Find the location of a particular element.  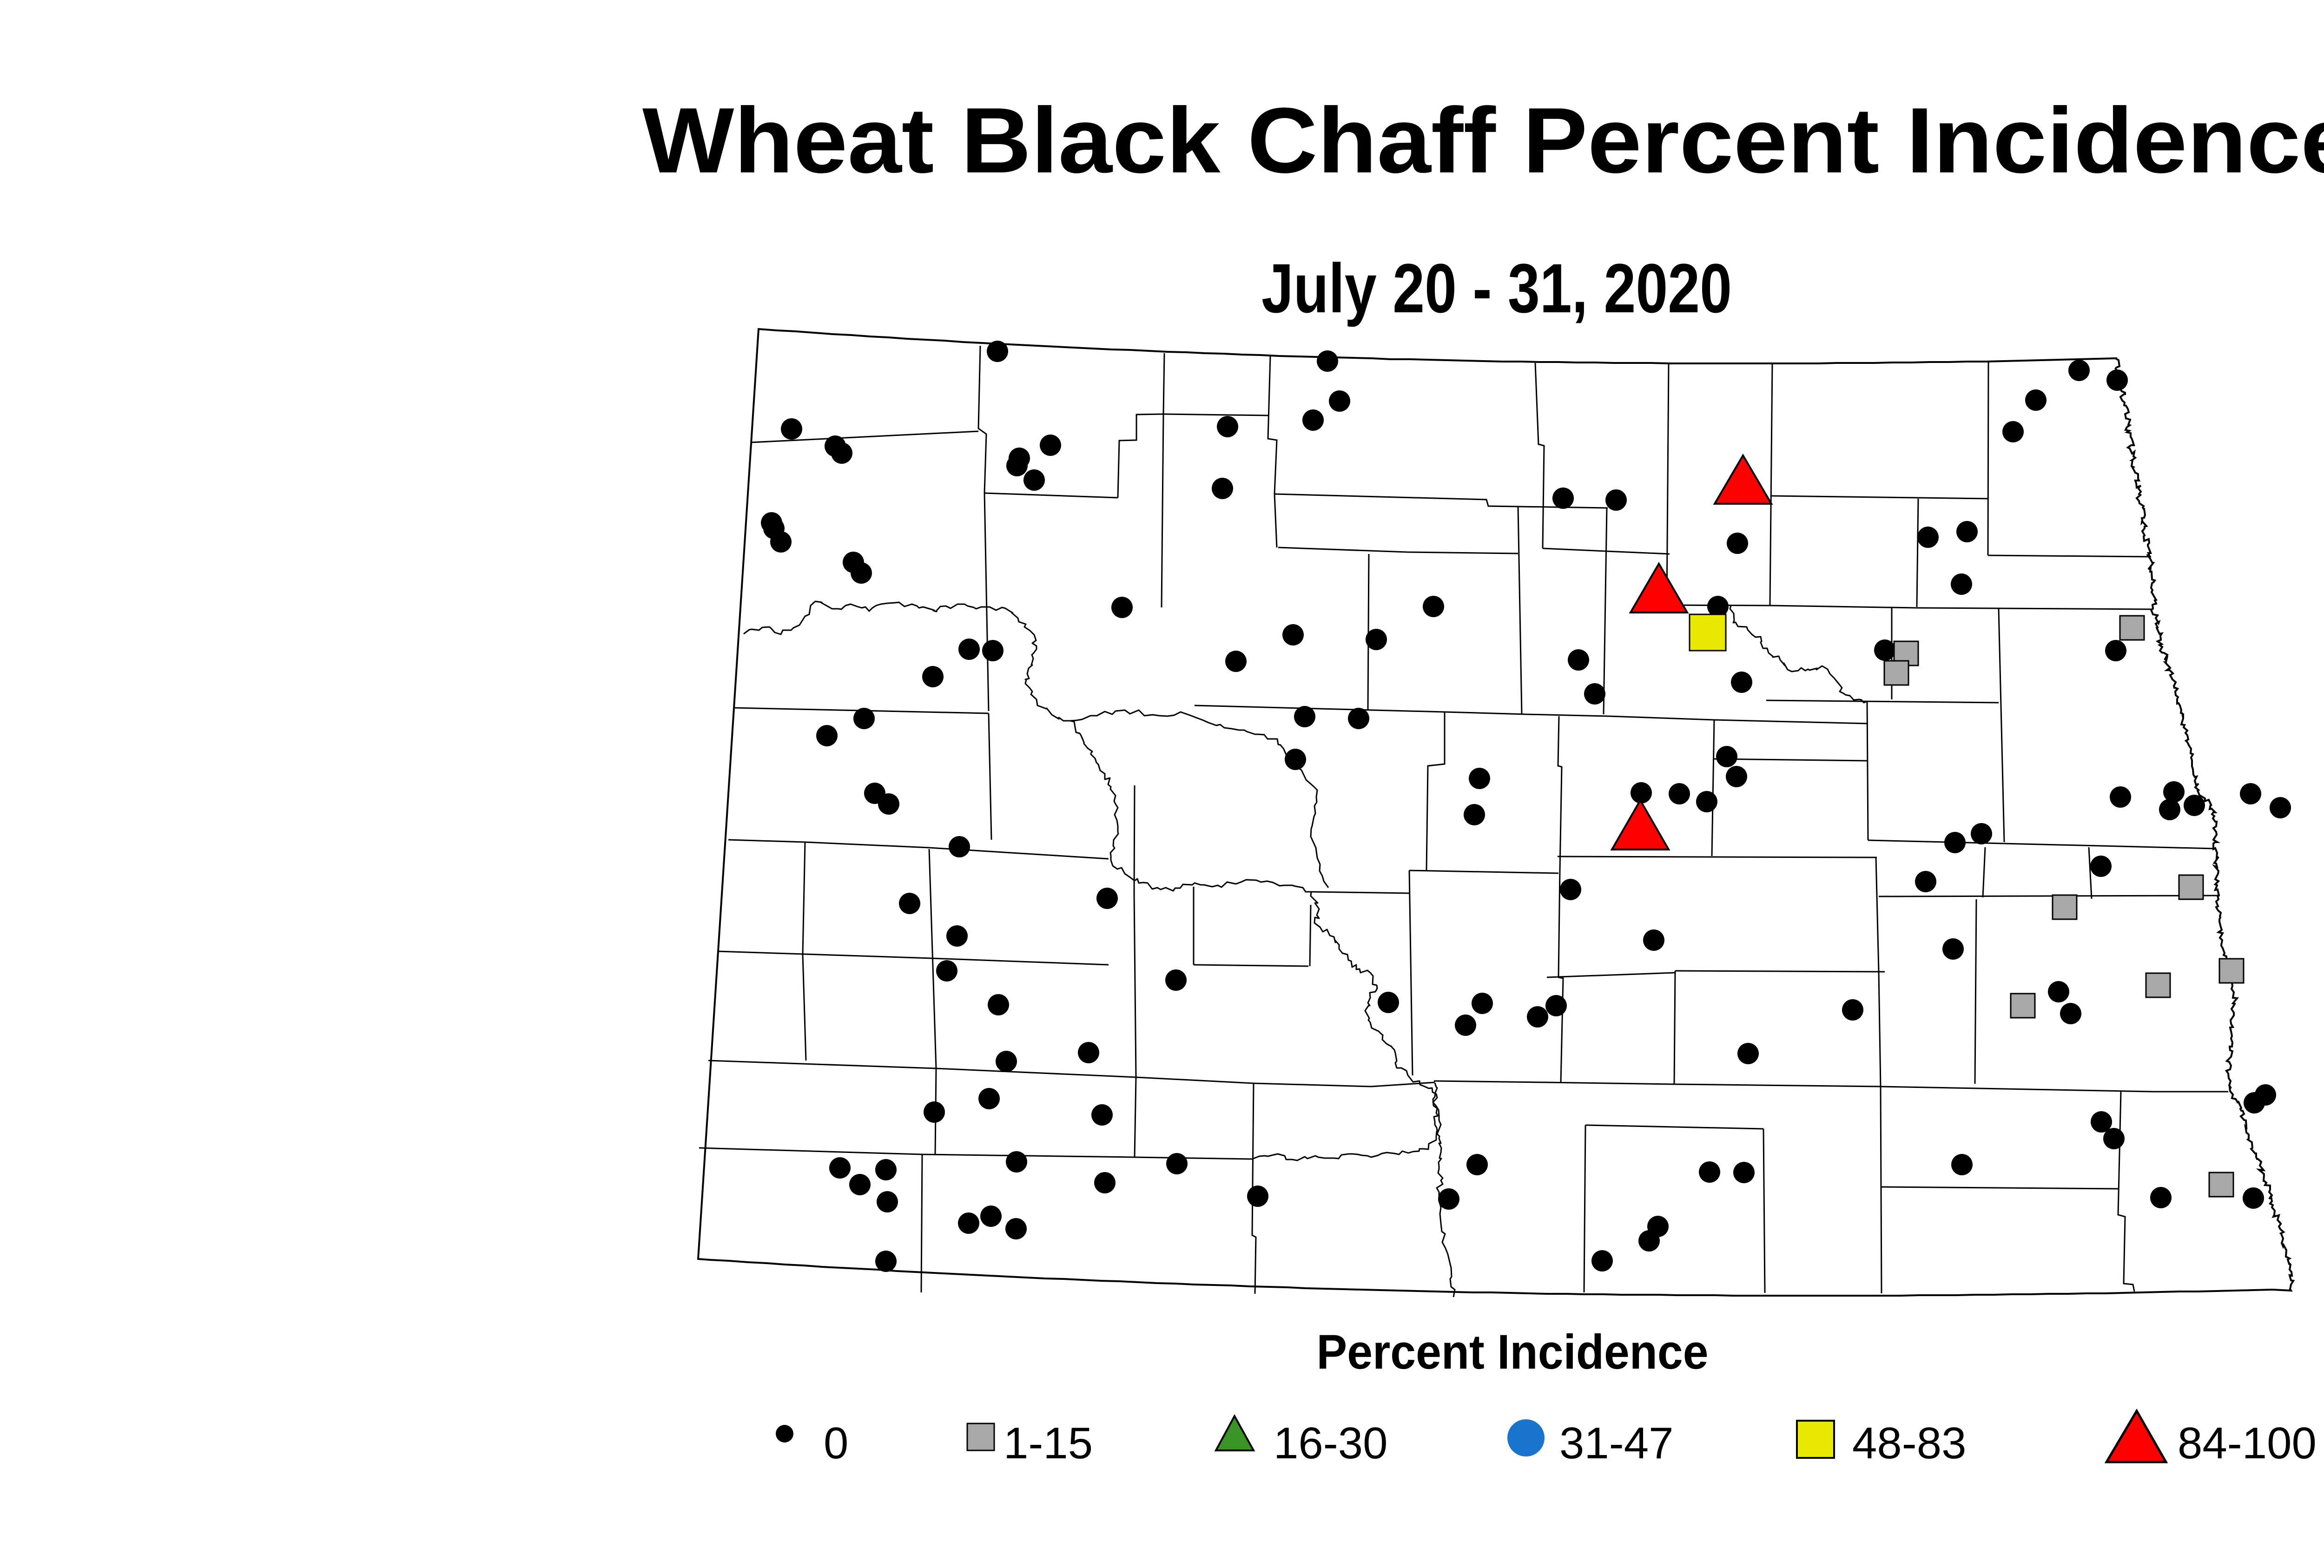

svg-text: July 20 - 31, 2020 is located at coordinates (1496, 288).